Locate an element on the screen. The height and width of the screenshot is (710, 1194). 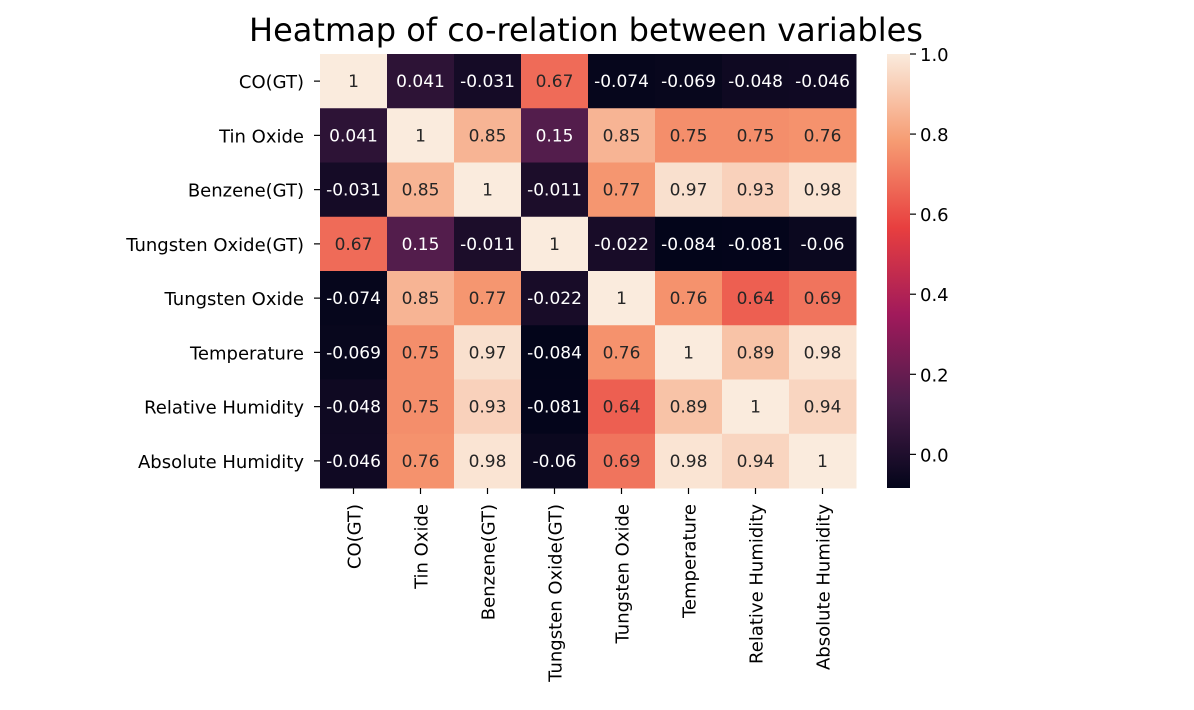
col-label-co-gt: CO(GT) is located at coordinates (355, 536).